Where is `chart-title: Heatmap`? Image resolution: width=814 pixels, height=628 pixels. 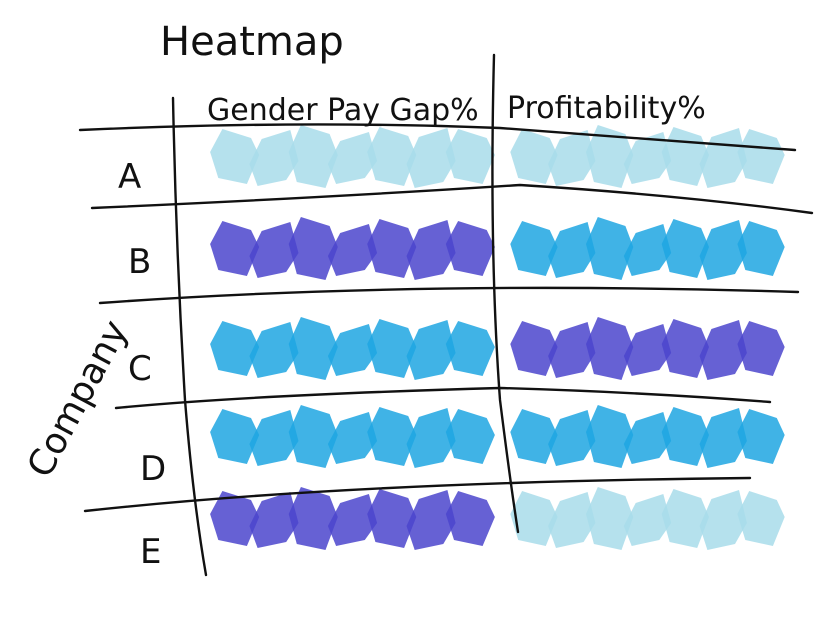 chart-title: Heatmap is located at coordinates (252, 42).